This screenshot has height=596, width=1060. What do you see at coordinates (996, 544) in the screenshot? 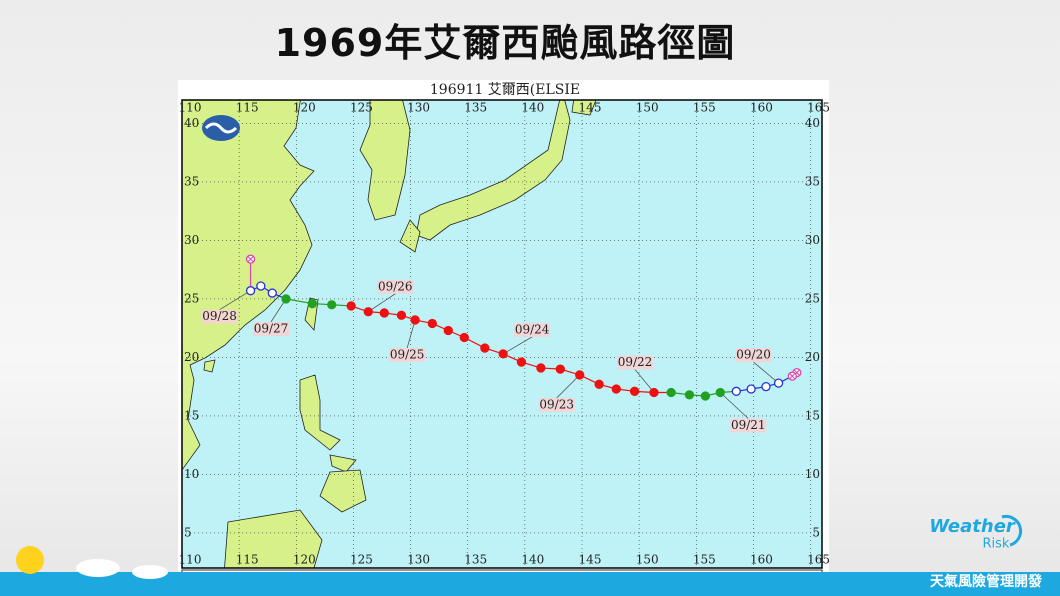
I see `logo-word: Risk` at bounding box center [996, 544].